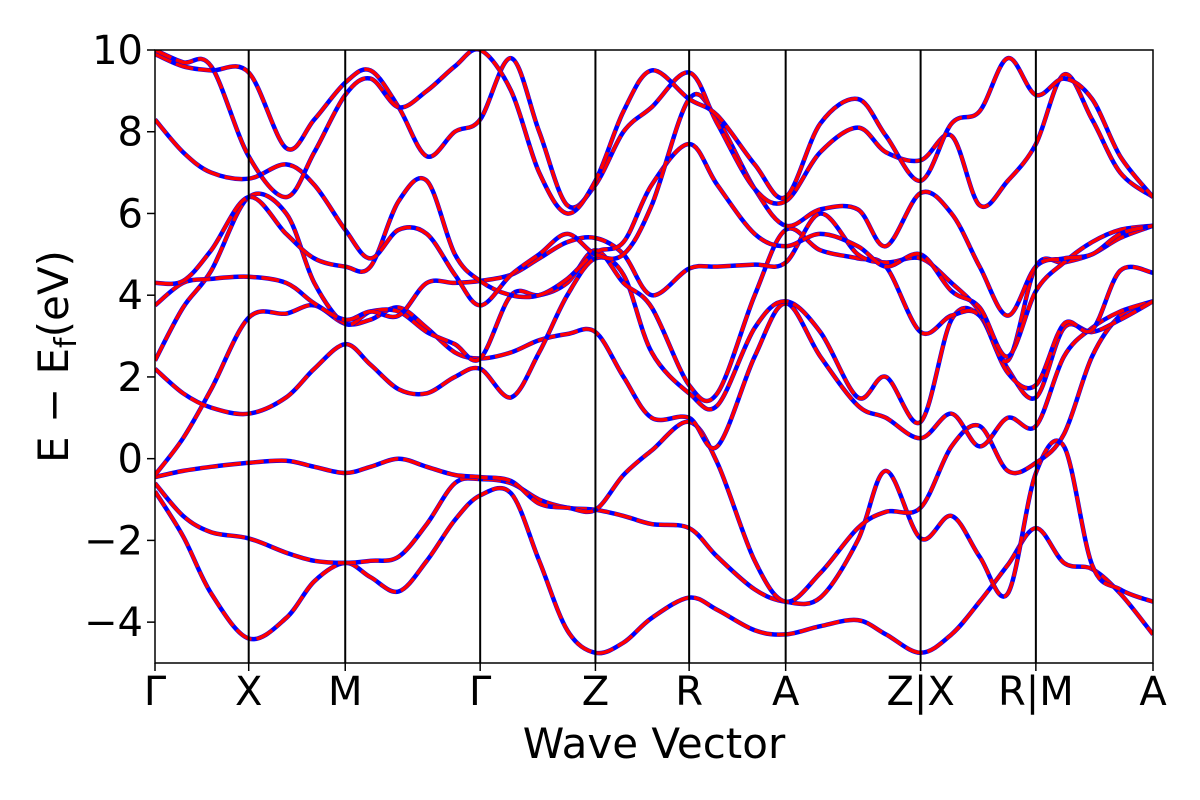 Image resolution: width=1200 pixels, height=800 pixels. What do you see at coordinates (53, 293) in the screenshot?
I see `y-axis-label-unit: (eV)` at bounding box center [53, 293].